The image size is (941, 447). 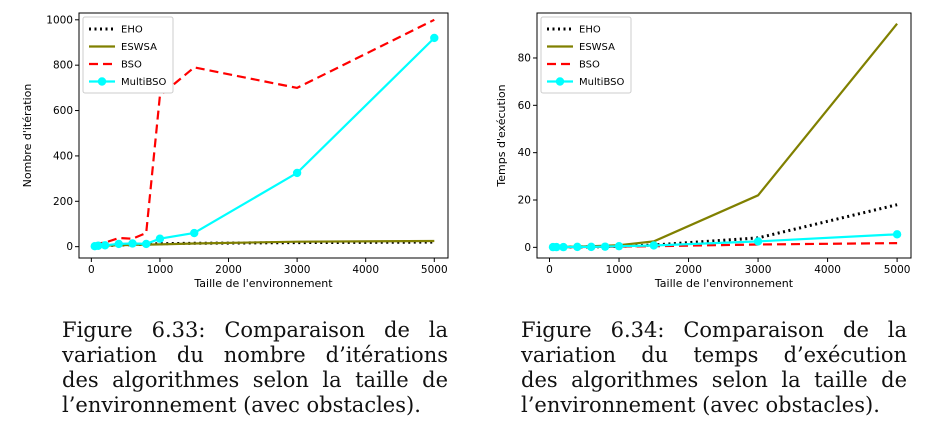 What do you see at coordinates (63, 111) in the screenshot?
I see `y-tick-label: 600` at bounding box center [63, 111].